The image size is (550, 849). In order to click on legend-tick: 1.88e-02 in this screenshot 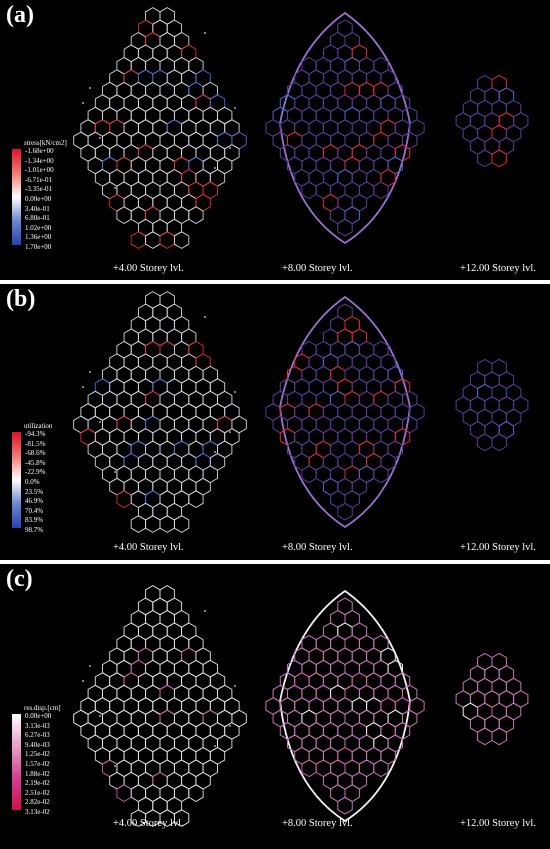, I will do `click(37, 773)`.